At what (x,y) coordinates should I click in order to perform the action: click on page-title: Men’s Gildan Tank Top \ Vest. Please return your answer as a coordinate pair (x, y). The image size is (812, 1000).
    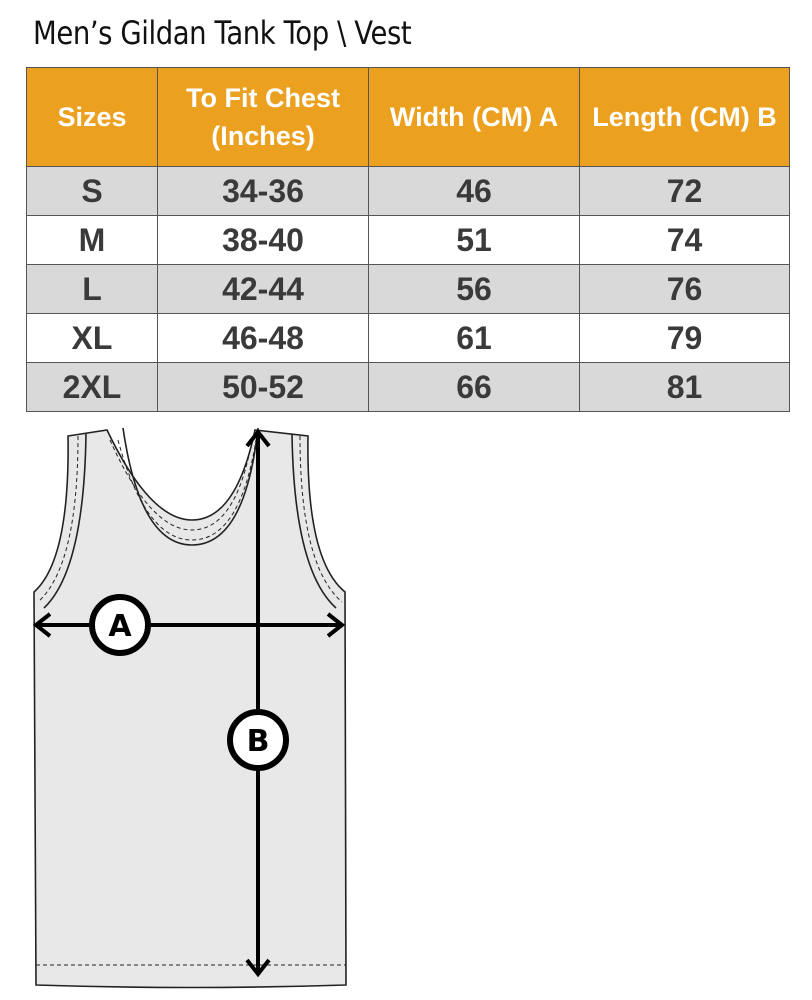
    Looking at the image, I should click on (222, 33).